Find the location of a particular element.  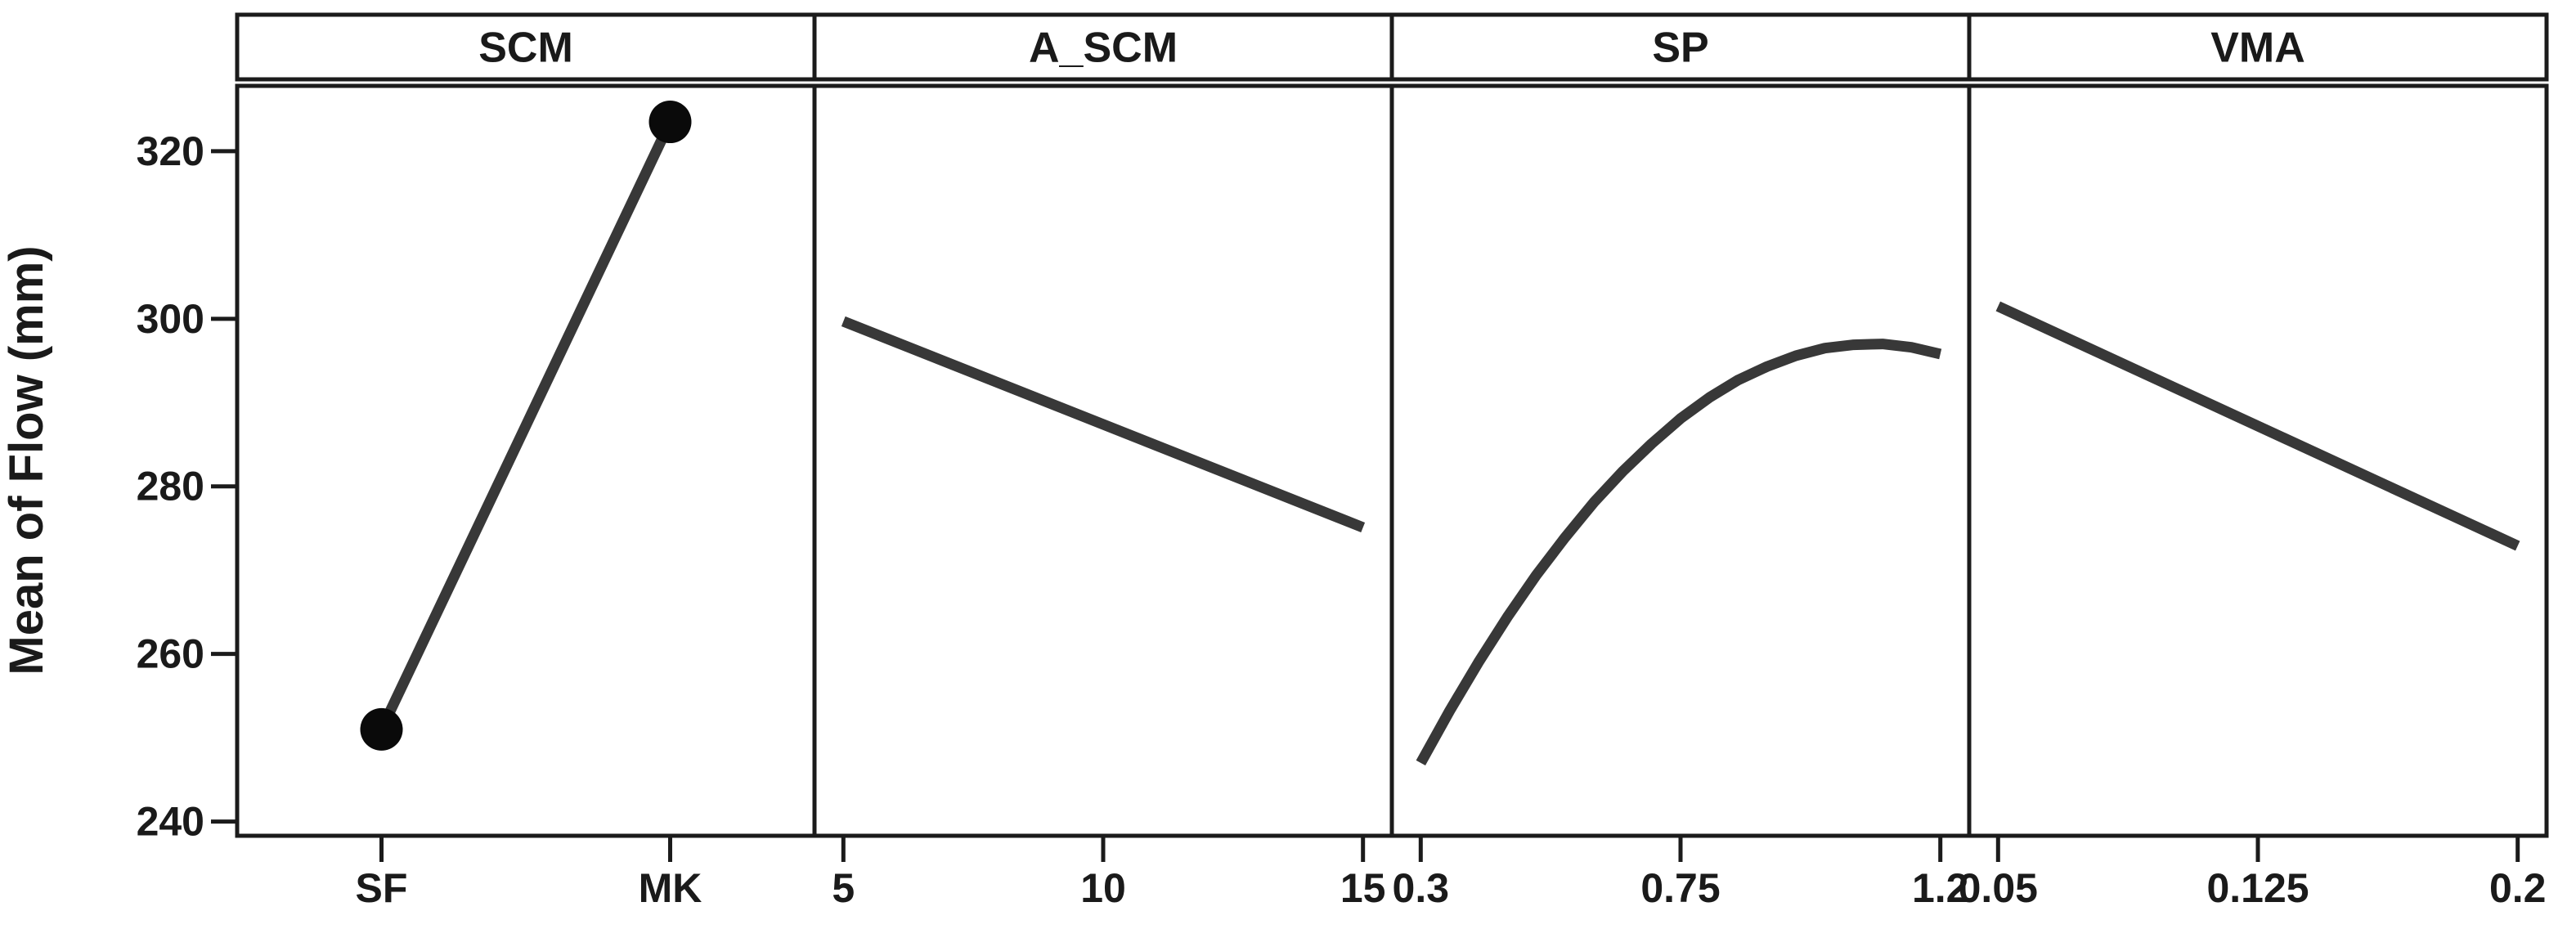

x-tick-label: 10 is located at coordinates (1103, 888).